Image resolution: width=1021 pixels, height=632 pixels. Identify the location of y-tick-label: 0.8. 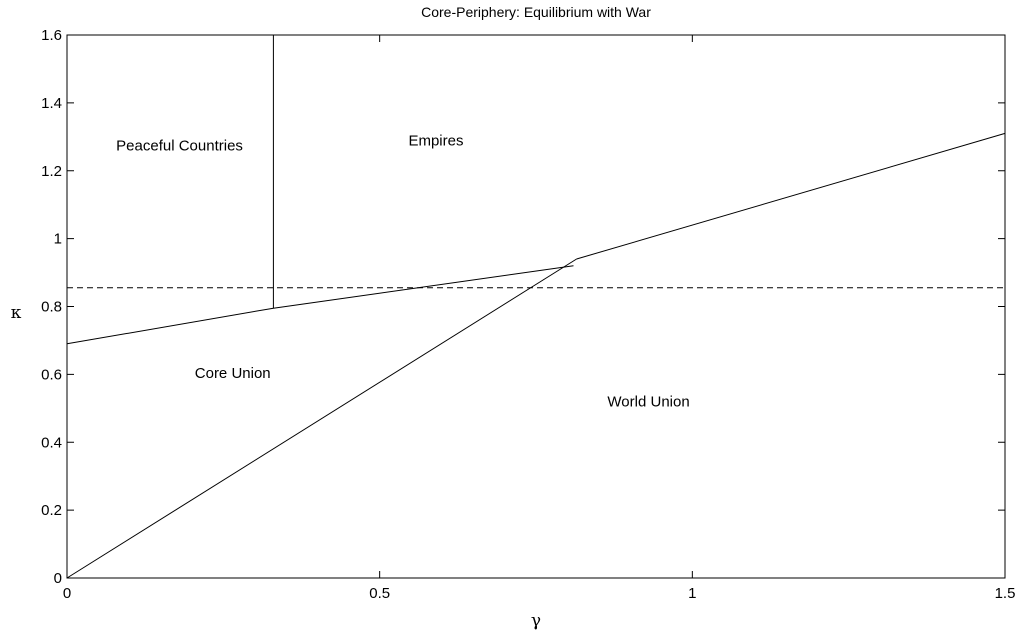
(51, 307).